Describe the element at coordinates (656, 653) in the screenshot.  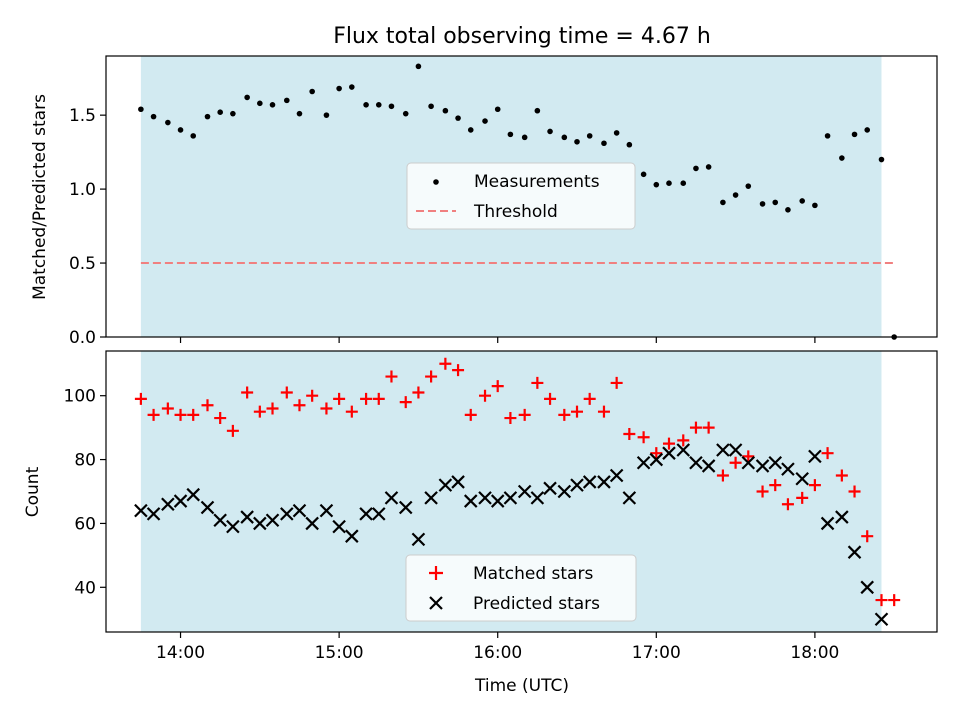
I see `count-xtick-label: 17:00` at that location.